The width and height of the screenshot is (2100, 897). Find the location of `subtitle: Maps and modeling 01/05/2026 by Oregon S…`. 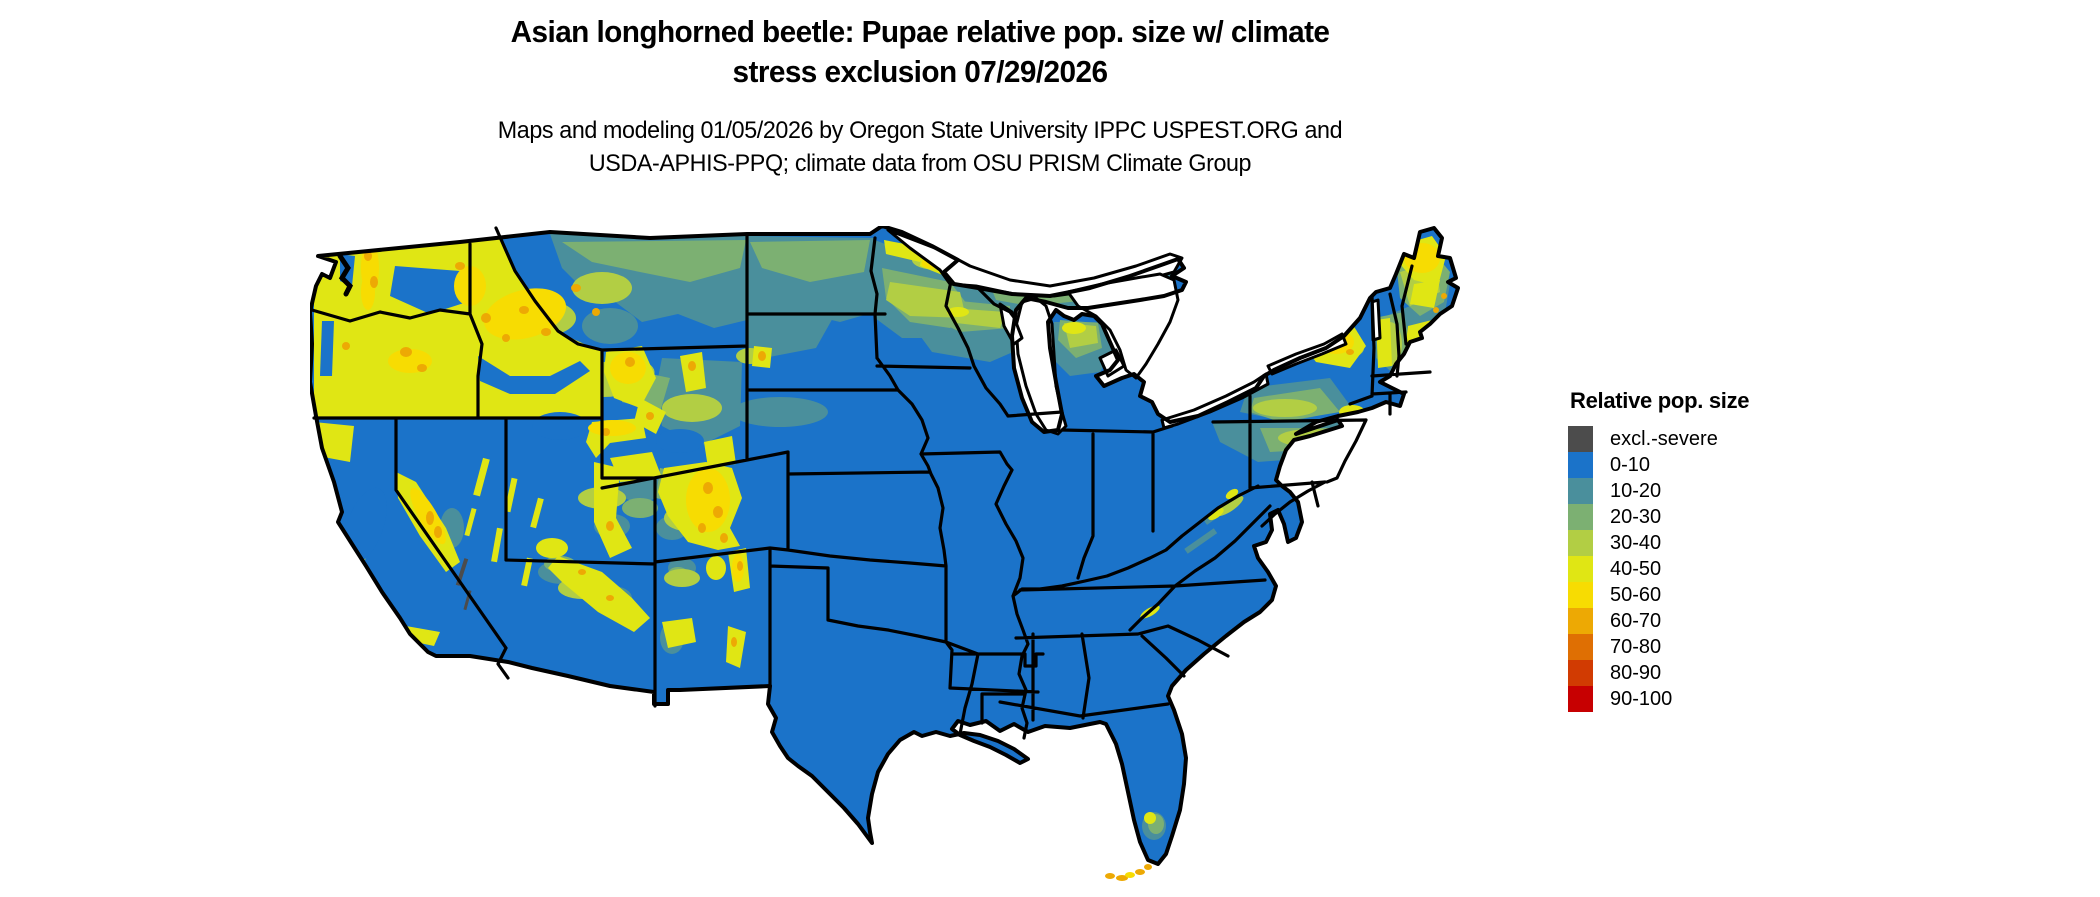

subtitle: Maps and modeling 01/05/2026 by Oregon S… is located at coordinates (920, 147).